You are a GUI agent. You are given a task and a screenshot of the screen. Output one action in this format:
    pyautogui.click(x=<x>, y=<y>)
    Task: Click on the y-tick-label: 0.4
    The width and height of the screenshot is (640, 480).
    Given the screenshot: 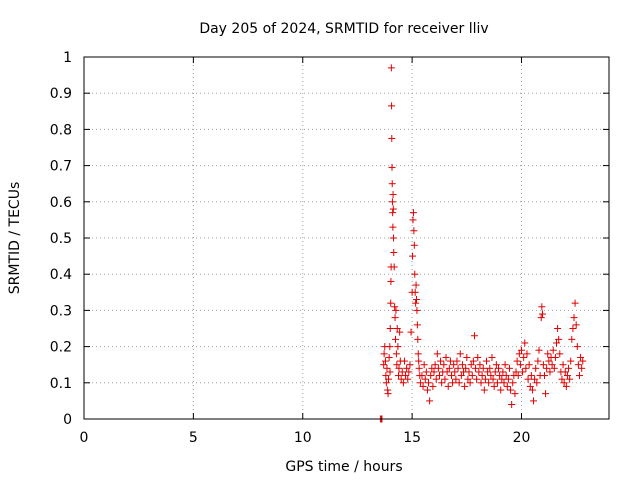 What is the action you would take?
    pyautogui.click(x=61, y=275)
    